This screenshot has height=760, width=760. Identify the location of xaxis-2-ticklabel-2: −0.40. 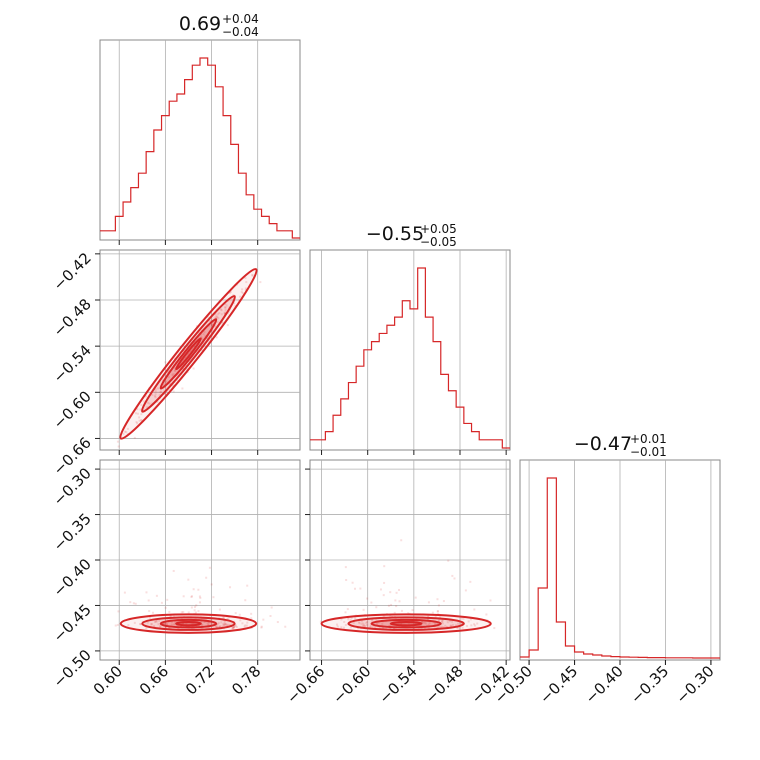
(604, 684).